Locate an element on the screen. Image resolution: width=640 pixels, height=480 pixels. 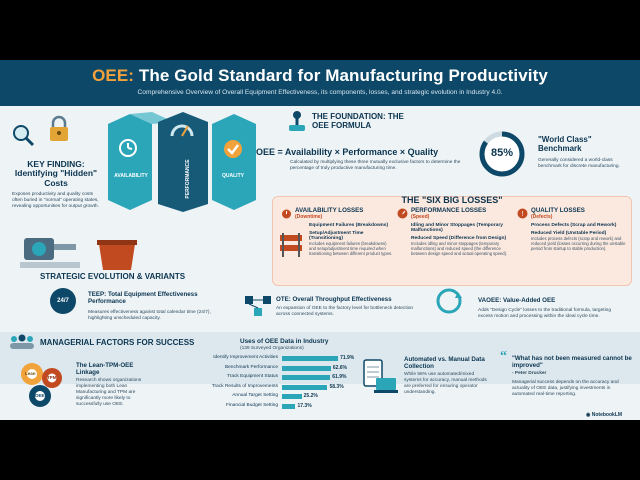
managerial-title: MANAGERIAL FACTORS FOR SUCCESS is located at coordinates (117, 342).